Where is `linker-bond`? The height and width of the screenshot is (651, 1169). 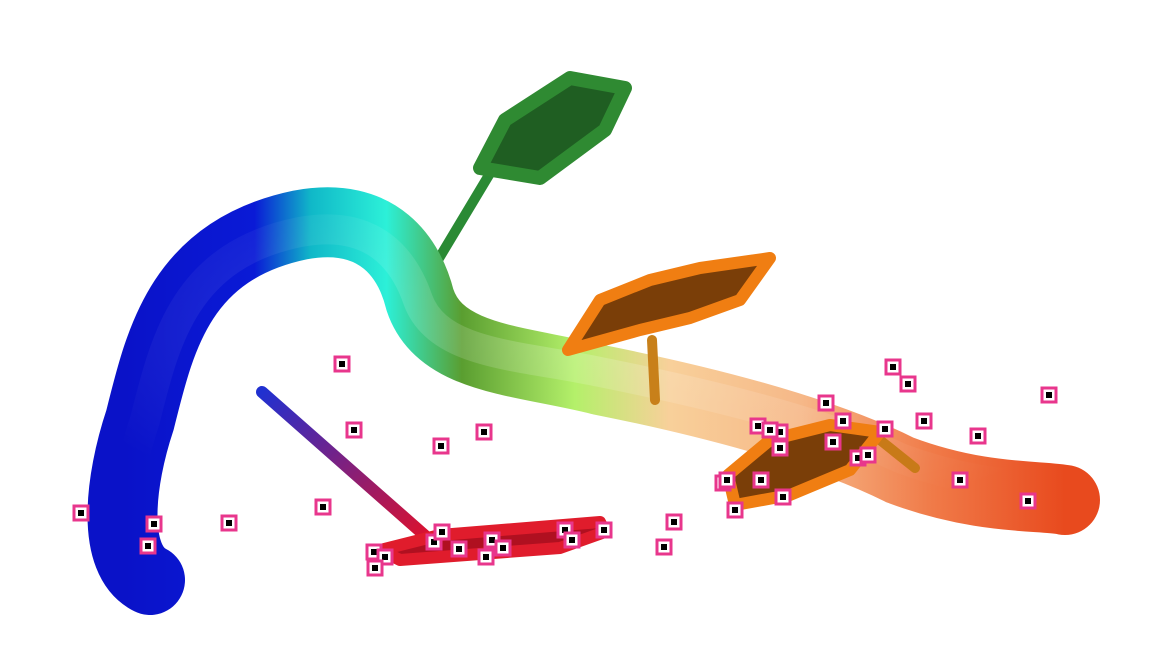
linker-bond is located at coordinates (346, 466).